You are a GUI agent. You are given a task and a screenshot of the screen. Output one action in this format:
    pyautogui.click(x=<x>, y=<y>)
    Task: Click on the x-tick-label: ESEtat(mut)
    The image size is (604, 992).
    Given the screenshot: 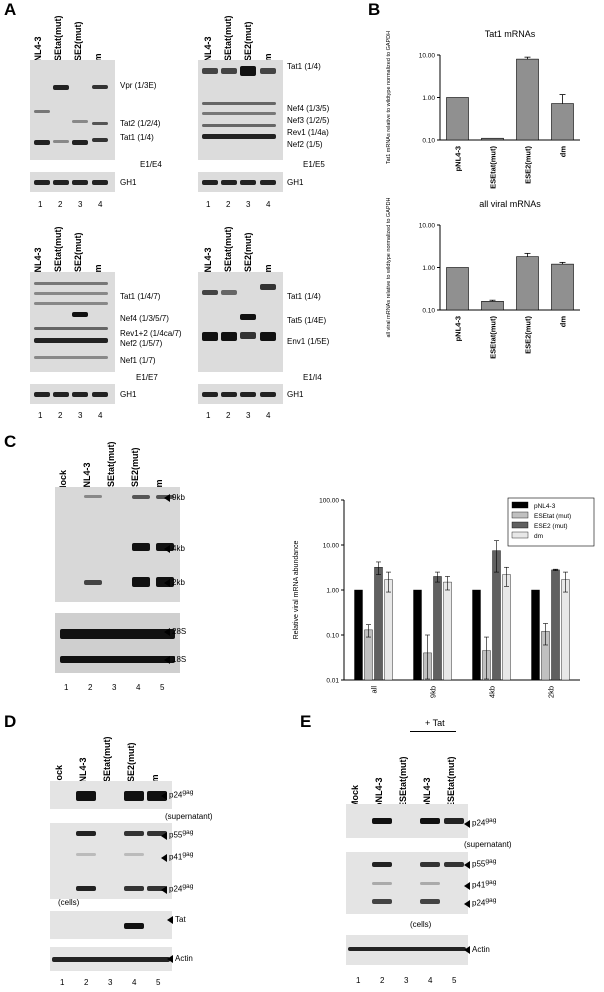 What is the action you would take?
    pyautogui.click(x=493, y=337)
    